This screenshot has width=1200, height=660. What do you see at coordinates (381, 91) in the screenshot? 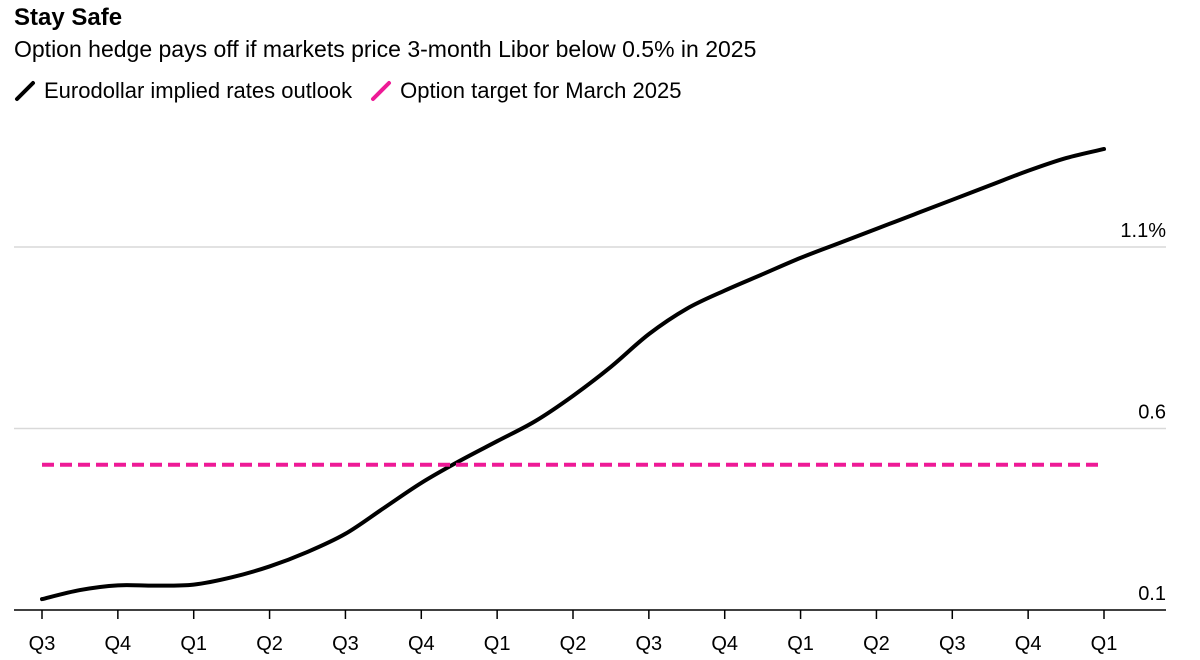
I see `legend-swatch-dashed` at bounding box center [381, 91].